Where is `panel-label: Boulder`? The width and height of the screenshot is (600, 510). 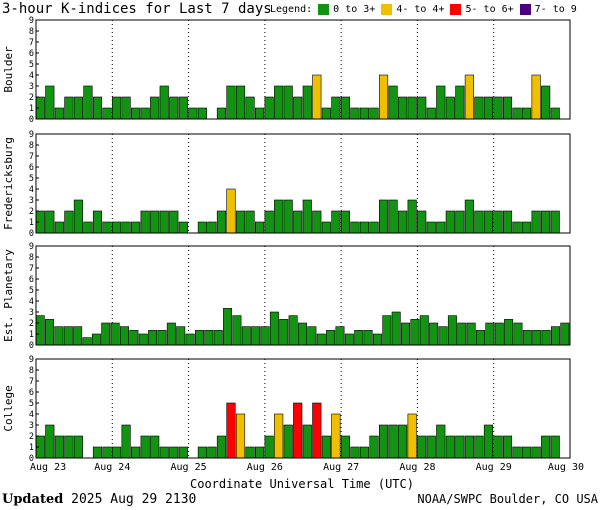 panel-label: Boulder is located at coordinates (8, 69).